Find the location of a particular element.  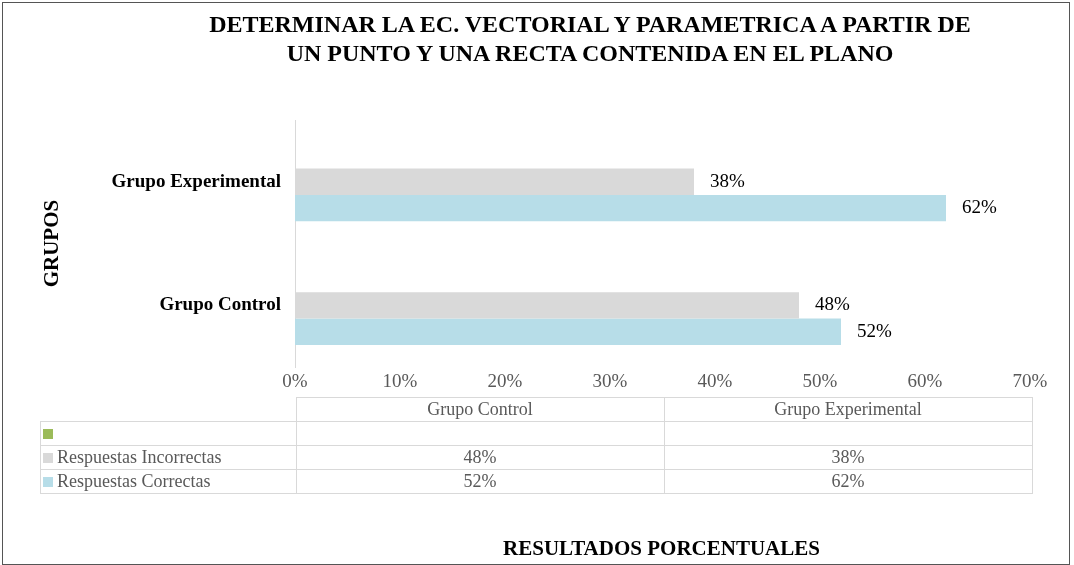

text: 48% is located at coordinates (480, 457).